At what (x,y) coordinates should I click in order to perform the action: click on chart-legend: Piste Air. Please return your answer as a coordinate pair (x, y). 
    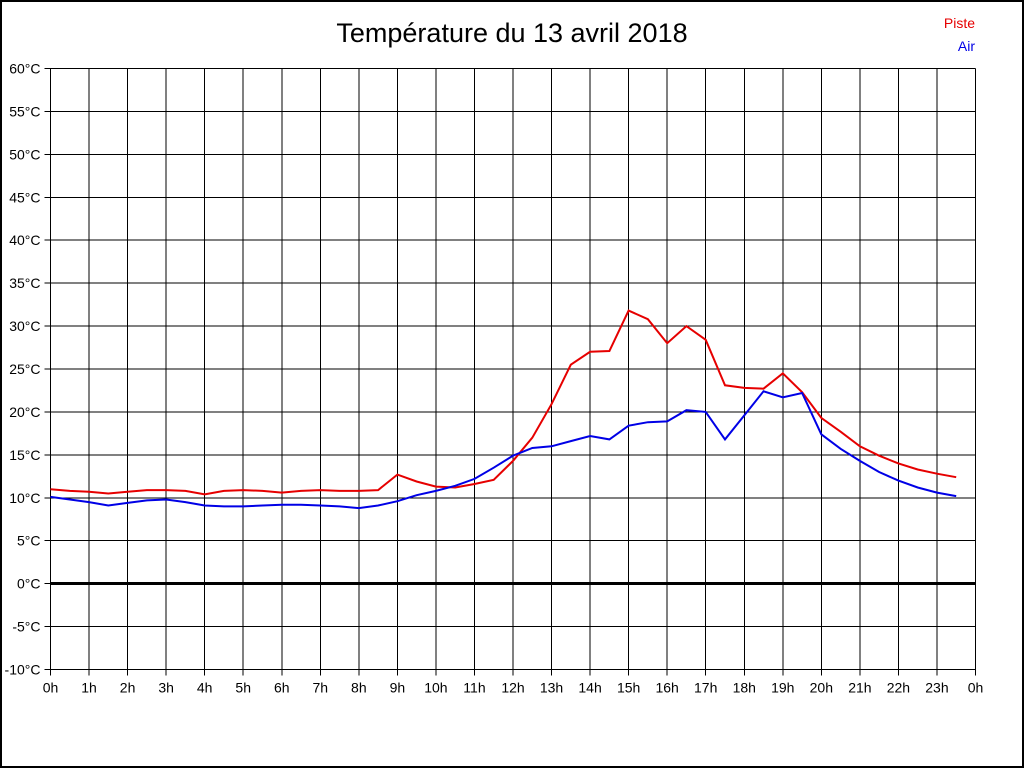
    Looking at the image, I should click on (959, 35).